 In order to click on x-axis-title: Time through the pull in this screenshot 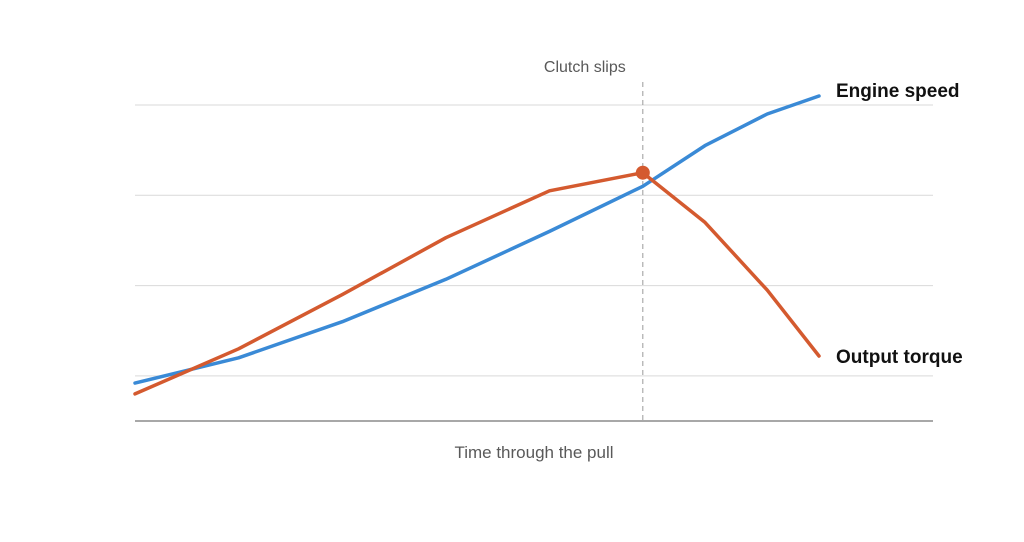, I will do `click(533, 452)`.